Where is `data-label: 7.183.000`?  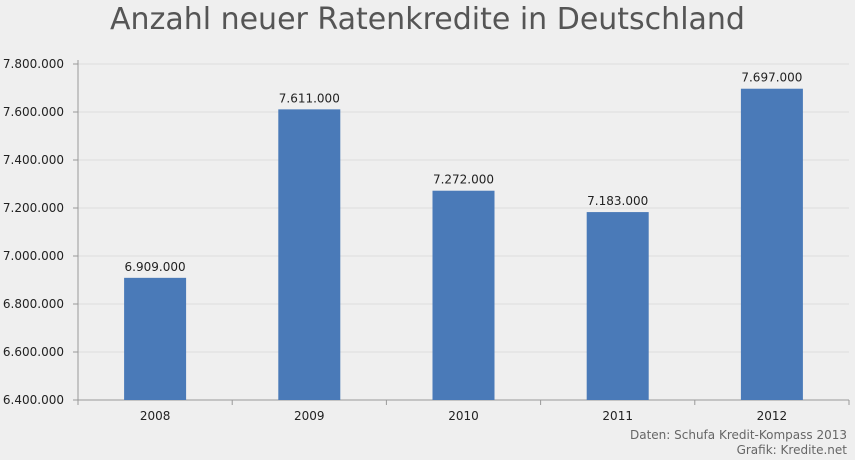
data-label: 7.183.000 is located at coordinates (617, 201).